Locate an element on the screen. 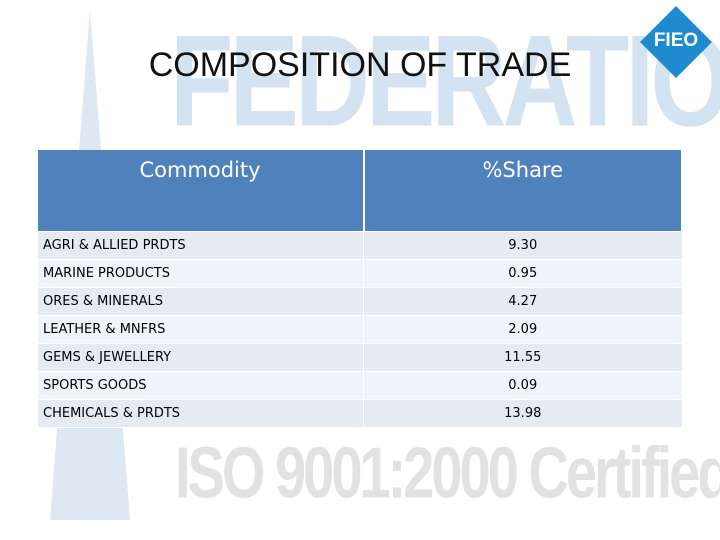 Image resolution: width=720 pixels, height=540 pixels. watermark-text: ISO 9001:2000 Certified is located at coordinates (447, 472).